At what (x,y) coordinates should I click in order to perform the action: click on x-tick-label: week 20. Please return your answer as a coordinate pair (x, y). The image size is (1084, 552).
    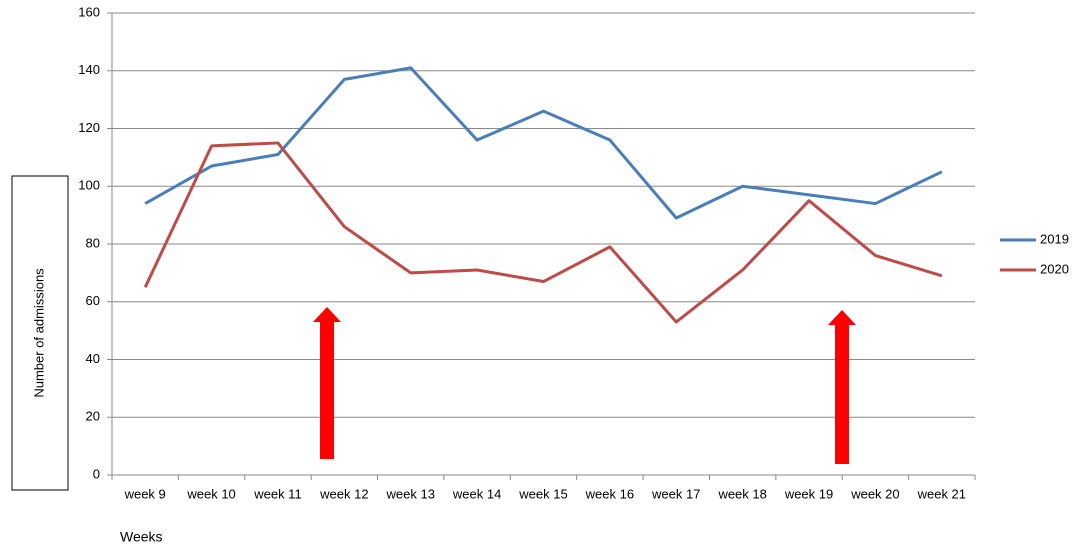
    Looking at the image, I should click on (874, 493).